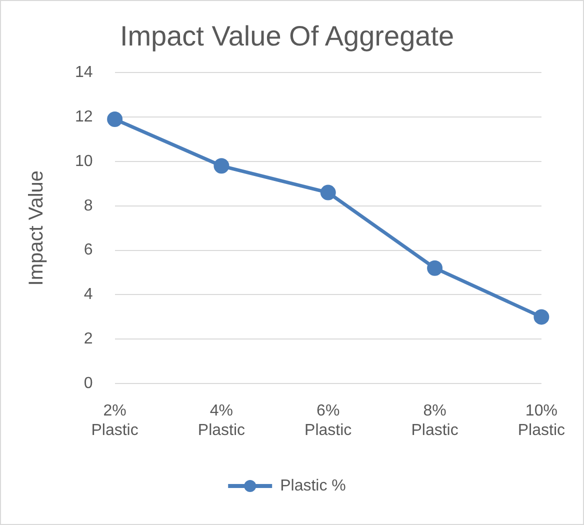 This screenshot has height=525, width=584. I want to click on x-tick-label: 8% Plastic, so click(434, 420).